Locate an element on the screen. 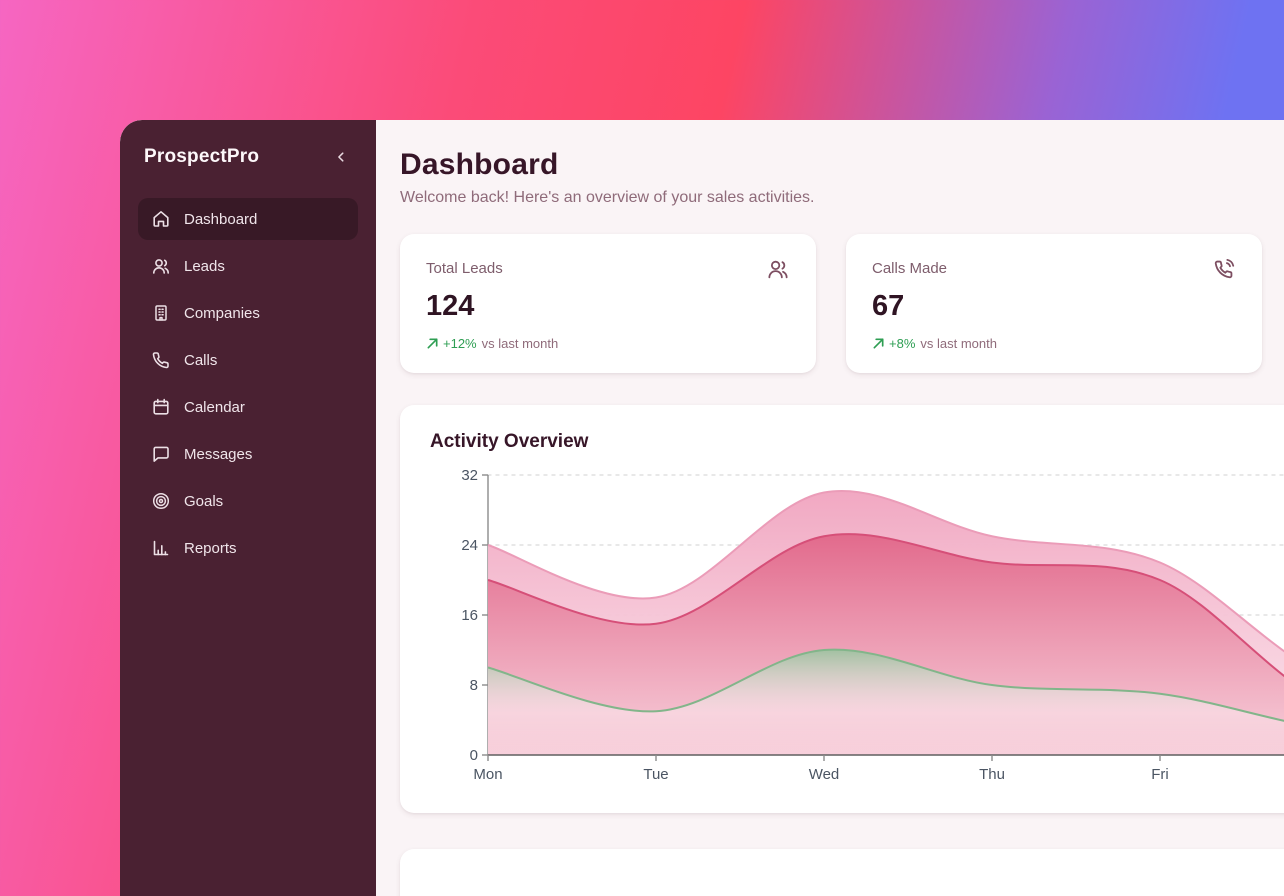 The image size is (1284, 896). svg-text: 0 is located at coordinates (474, 755).